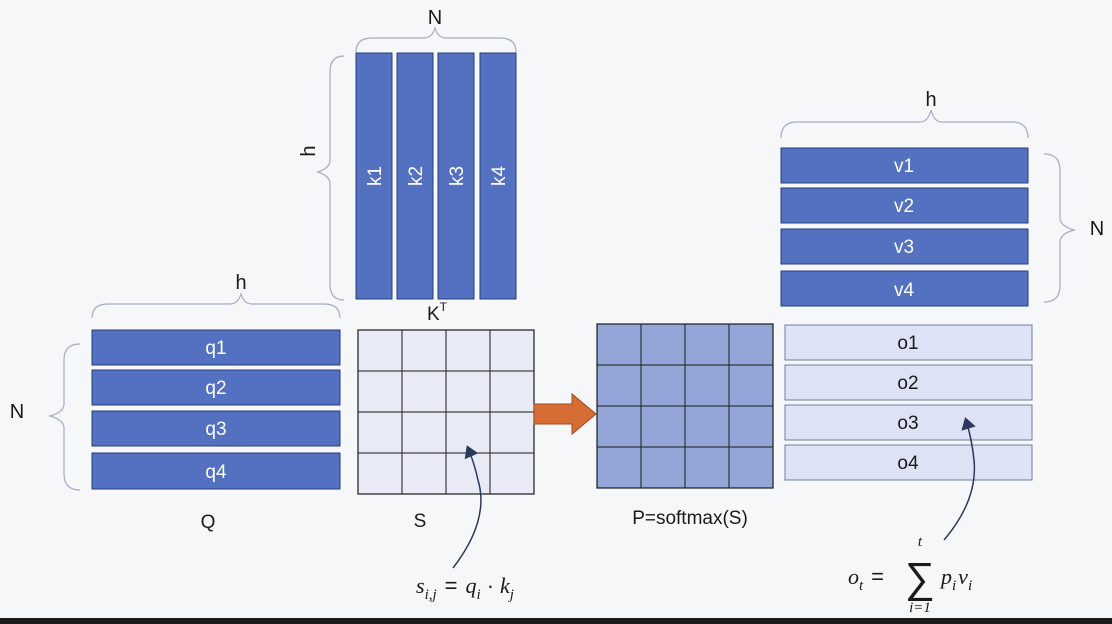  What do you see at coordinates (216, 305) in the screenshot?
I see `q-width-brace` at bounding box center [216, 305].